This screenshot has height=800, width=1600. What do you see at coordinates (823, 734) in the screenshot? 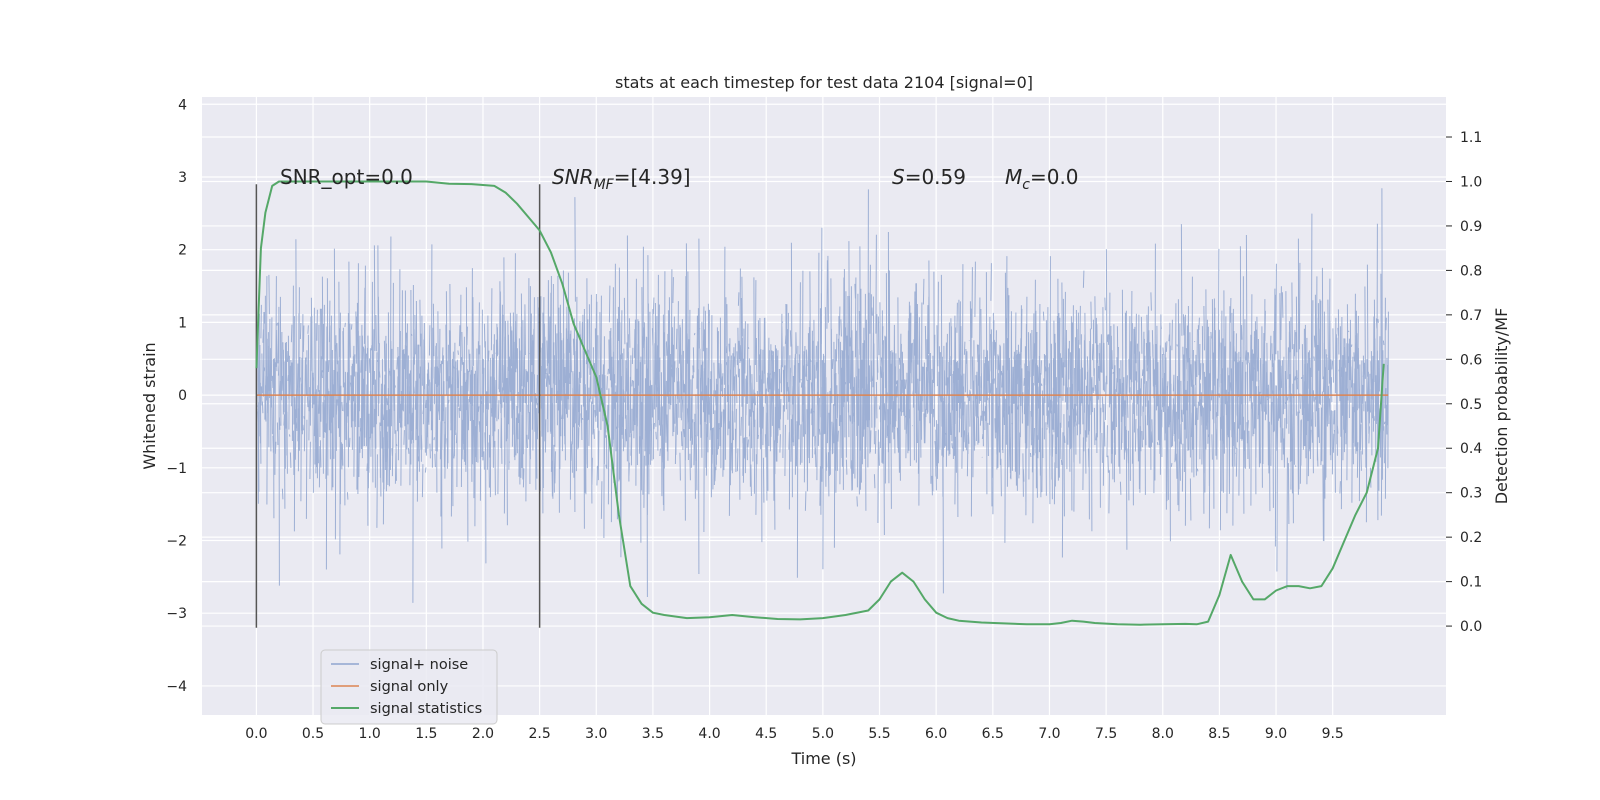
I see `x-tick-label: 5.0` at bounding box center [823, 734].